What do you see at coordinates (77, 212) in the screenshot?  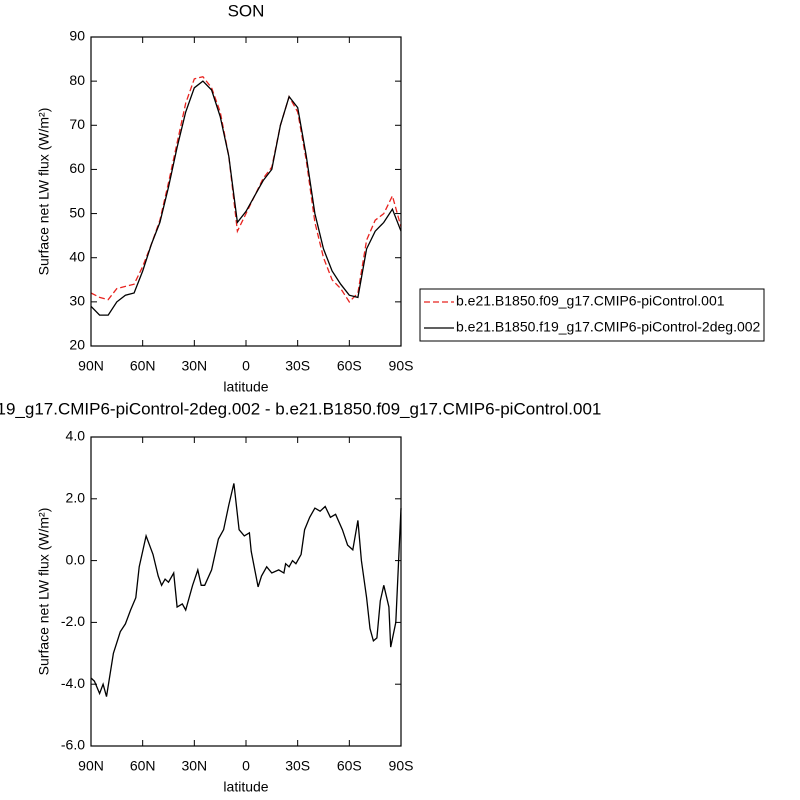 I see `y-tick-label: 50` at bounding box center [77, 212].